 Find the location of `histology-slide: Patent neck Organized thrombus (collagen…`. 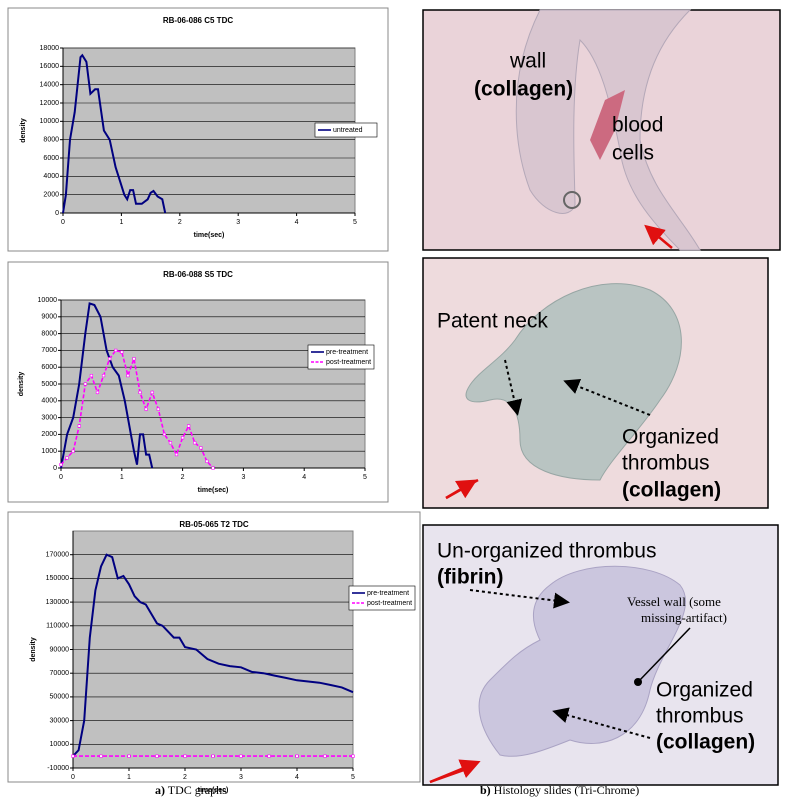

histology-slide: Patent neck Organized thrombus (collagen… is located at coordinates (595, 383).